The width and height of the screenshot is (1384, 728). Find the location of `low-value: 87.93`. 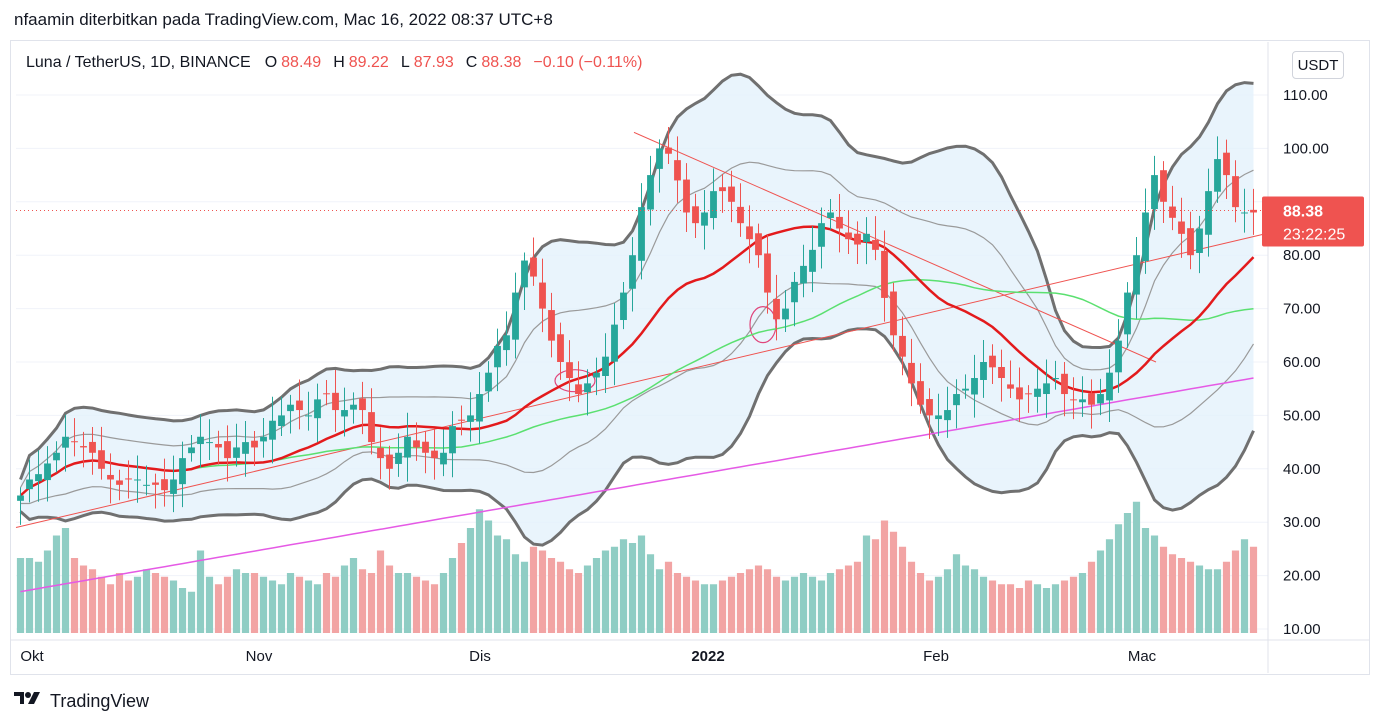

low-value: 87.93 is located at coordinates (433, 62).